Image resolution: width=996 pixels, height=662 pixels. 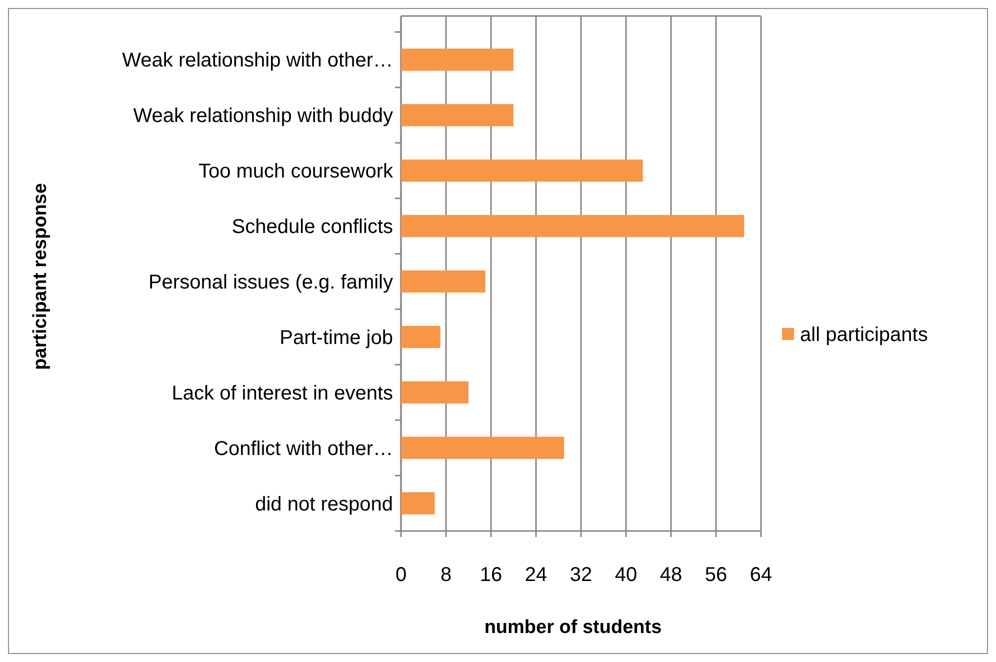 I want to click on x-tick-label: 32, so click(x=581, y=575).